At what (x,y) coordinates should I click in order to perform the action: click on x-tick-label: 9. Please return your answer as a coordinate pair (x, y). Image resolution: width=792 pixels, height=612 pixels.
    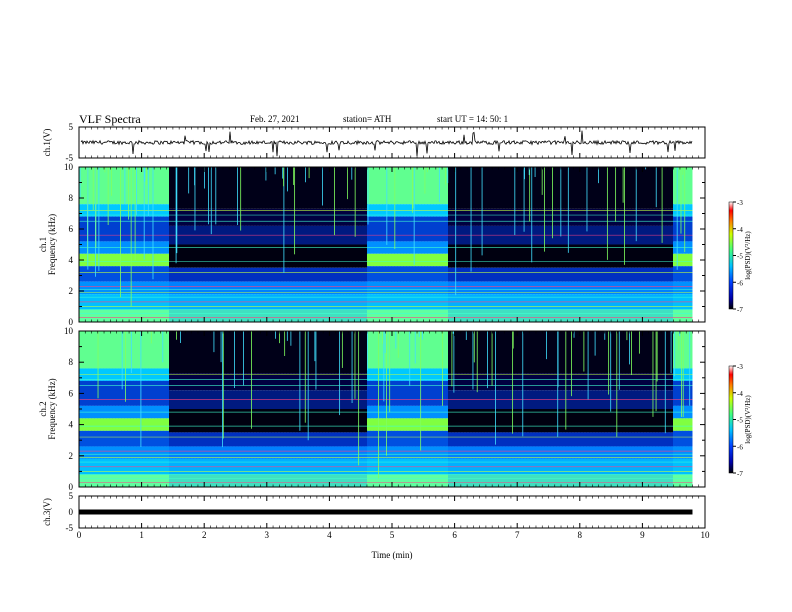
    Looking at the image, I should click on (642, 535).